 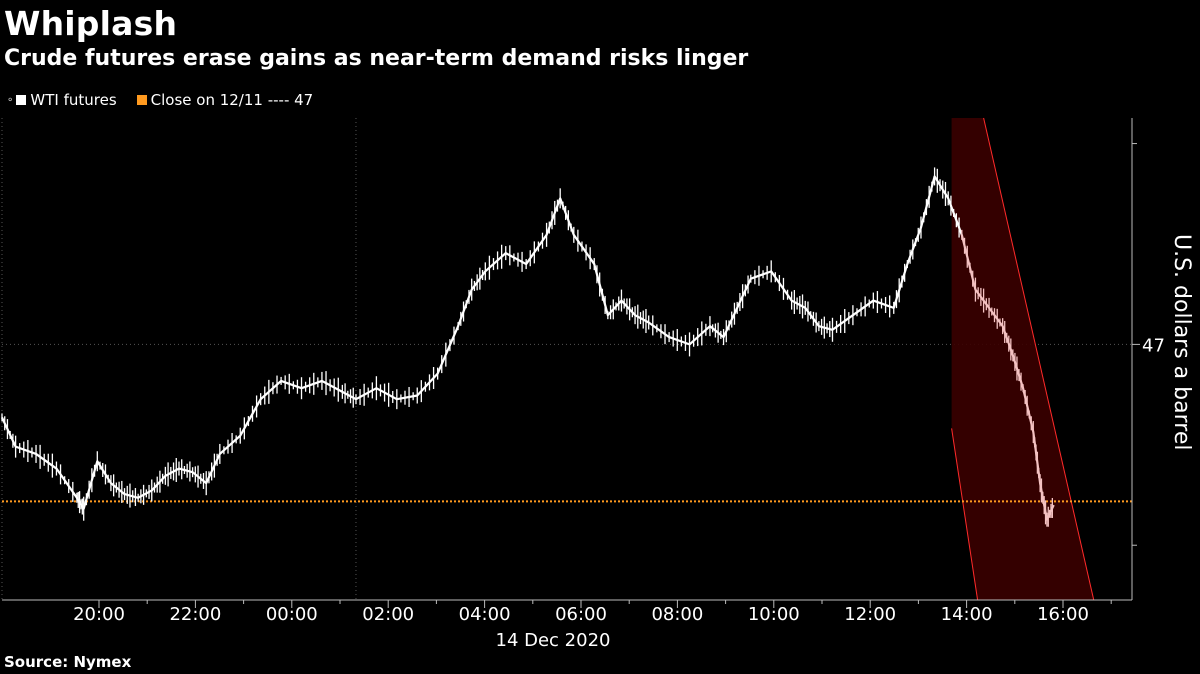 What do you see at coordinates (1181, 342) in the screenshot?
I see `y-axis-label-text: U.S. dollars a barrel` at bounding box center [1181, 342].